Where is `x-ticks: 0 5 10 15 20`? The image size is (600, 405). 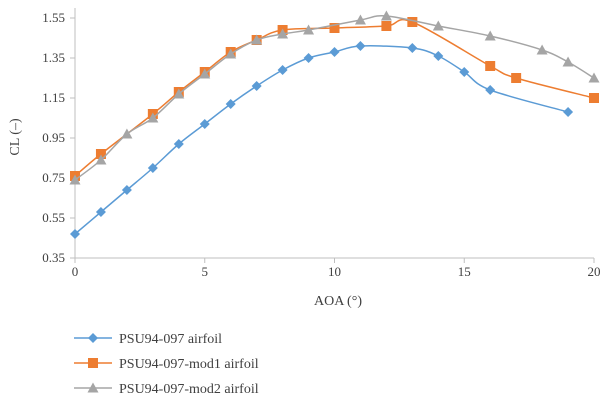
x-ticks: 0 5 10 15 20 is located at coordinates (336, 268).